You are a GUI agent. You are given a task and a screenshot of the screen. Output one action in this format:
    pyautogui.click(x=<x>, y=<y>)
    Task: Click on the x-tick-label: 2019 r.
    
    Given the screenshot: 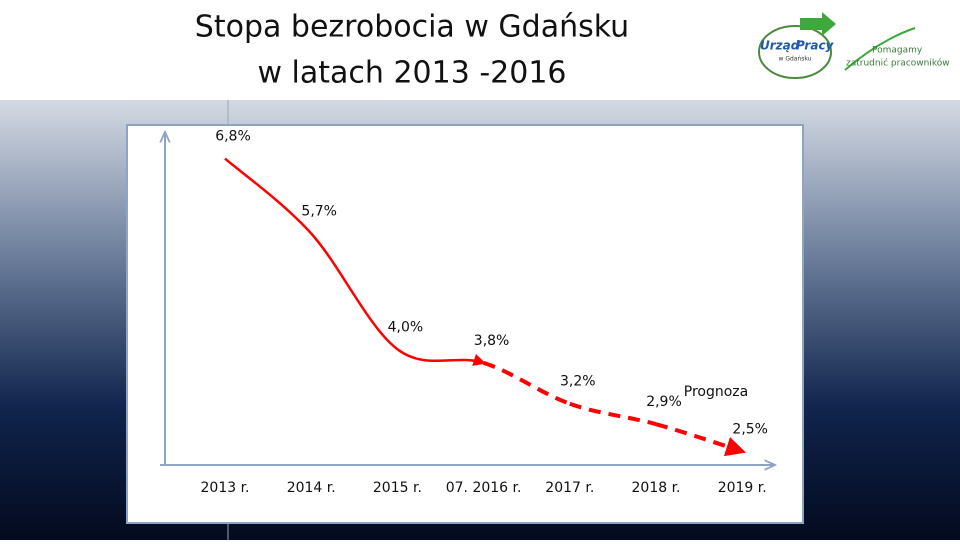 What is the action you would take?
    pyautogui.click(x=742, y=488)
    